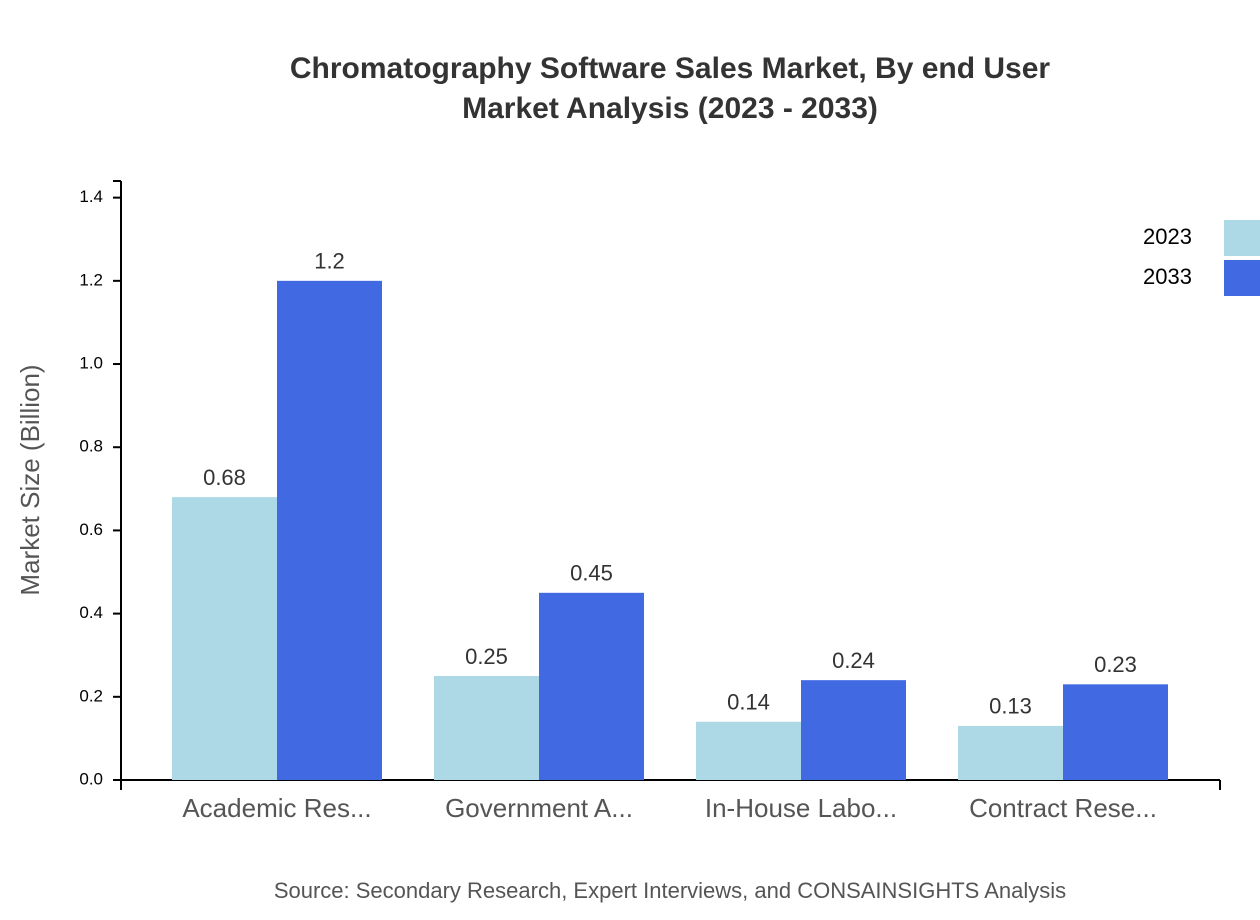  What do you see at coordinates (1167, 236) in the screenshot?
I see `legend-label: 2023` at bounding box center [1167, 236].